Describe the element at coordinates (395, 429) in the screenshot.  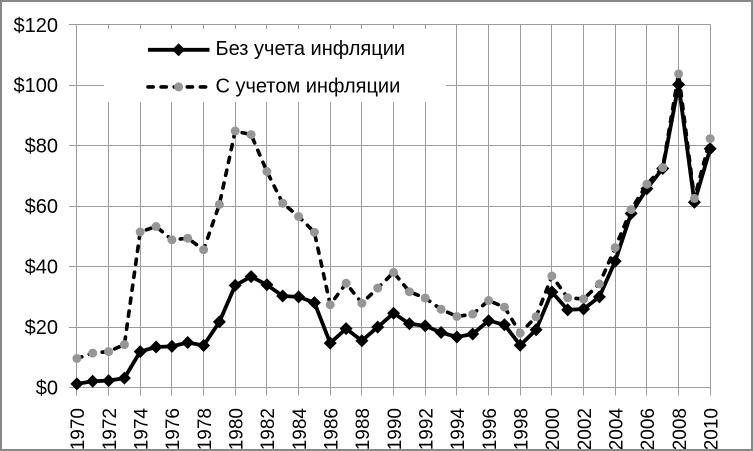
I see `svg-text: 1990` at that location.